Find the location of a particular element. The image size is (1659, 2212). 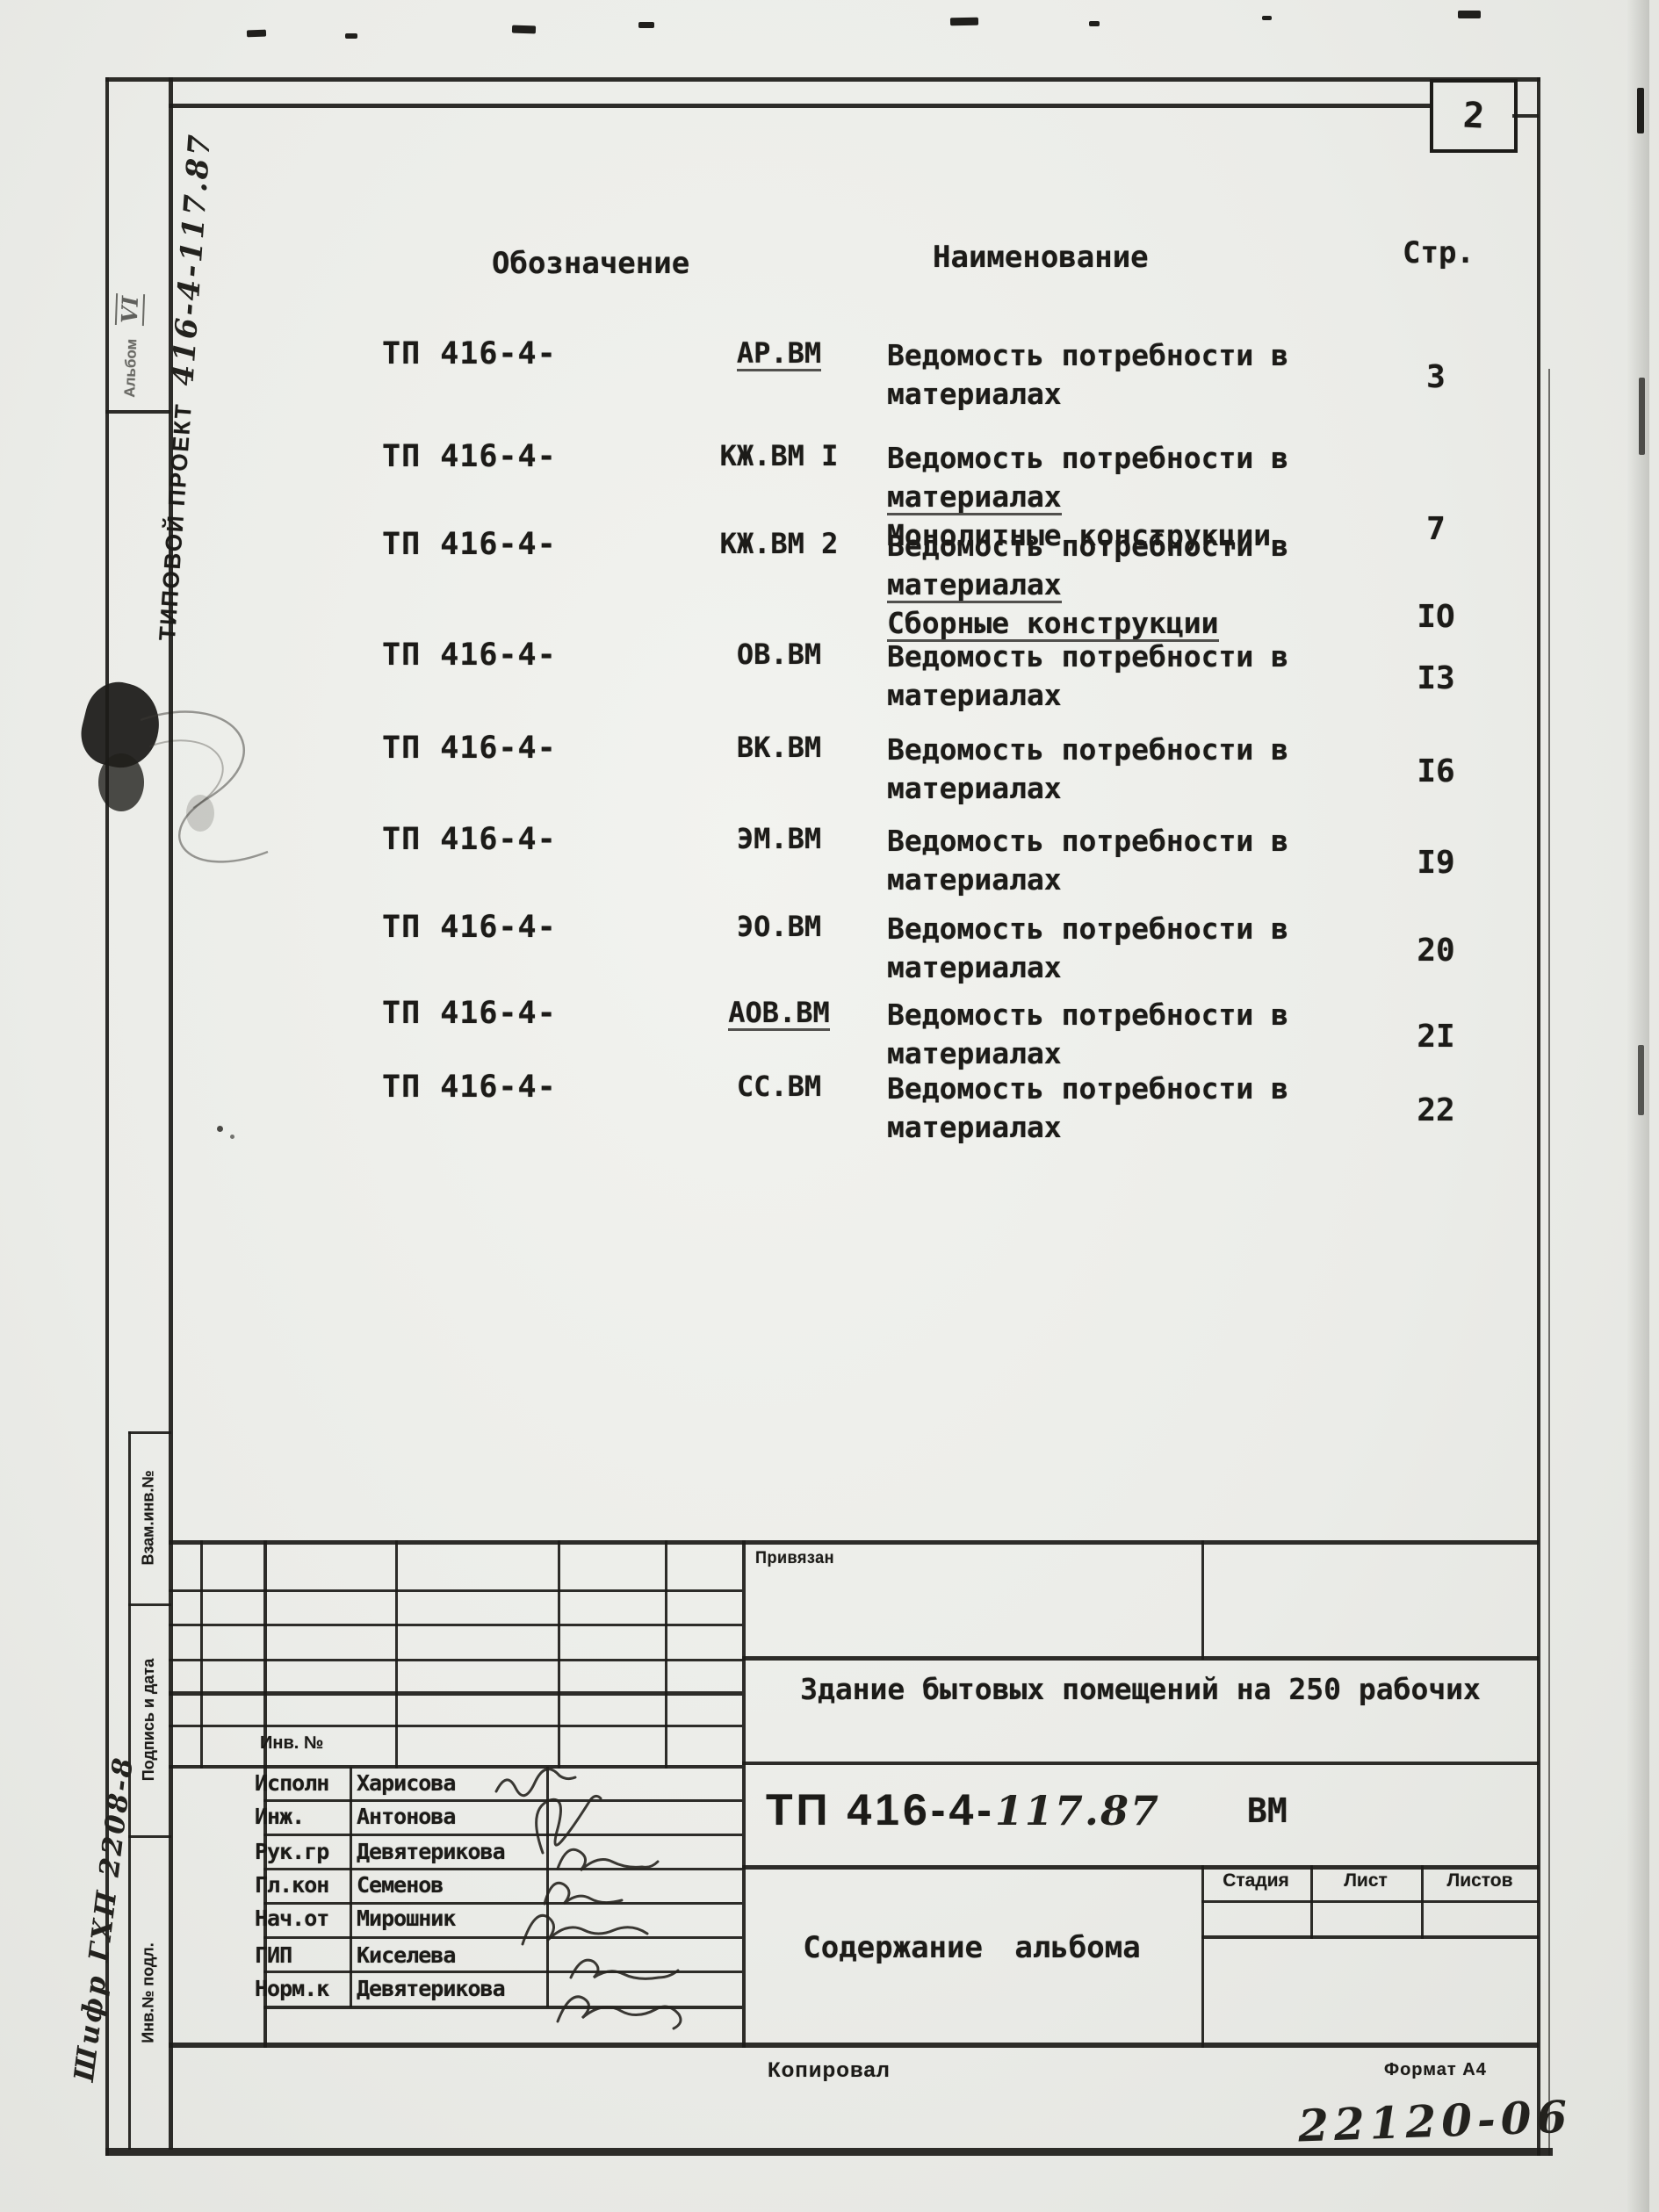

toc-header-page: Стр. is located at coordinates (1439, 252).